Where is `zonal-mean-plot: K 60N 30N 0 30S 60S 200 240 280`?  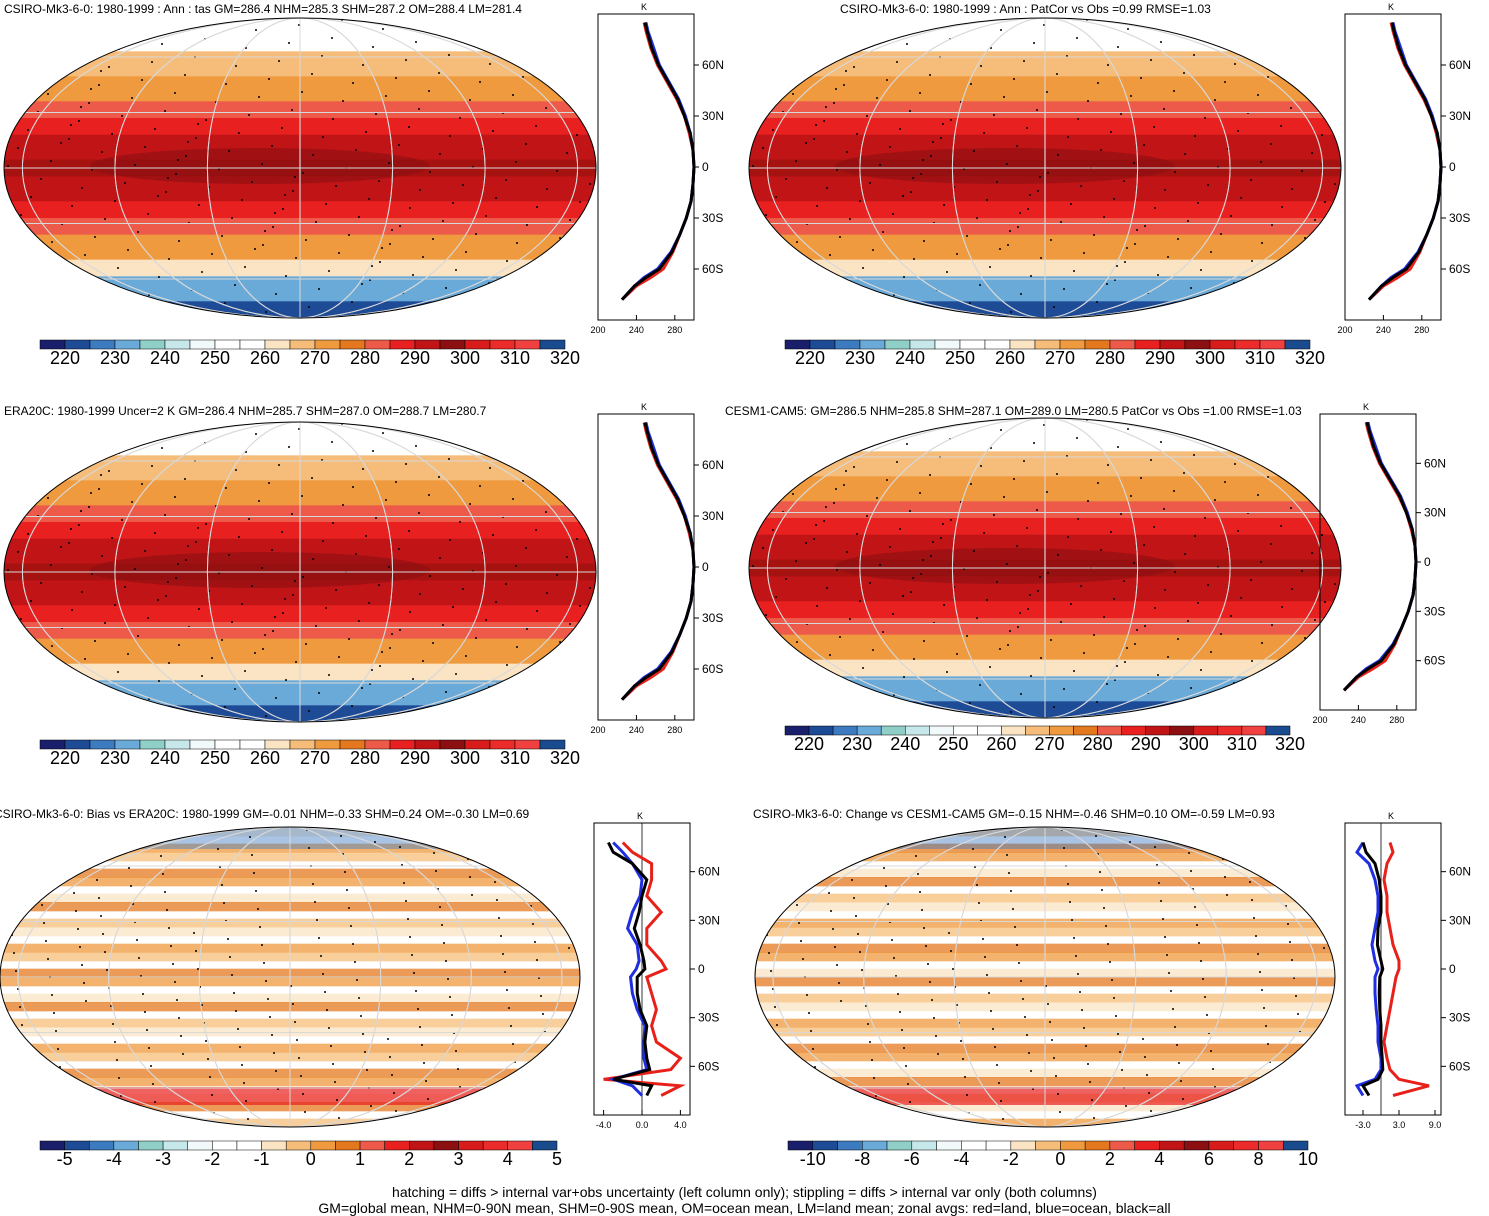 zonal-mean-plot: K 60N 30N 0 30S 60S 200 240 280 is located at coordinates (657, 568).